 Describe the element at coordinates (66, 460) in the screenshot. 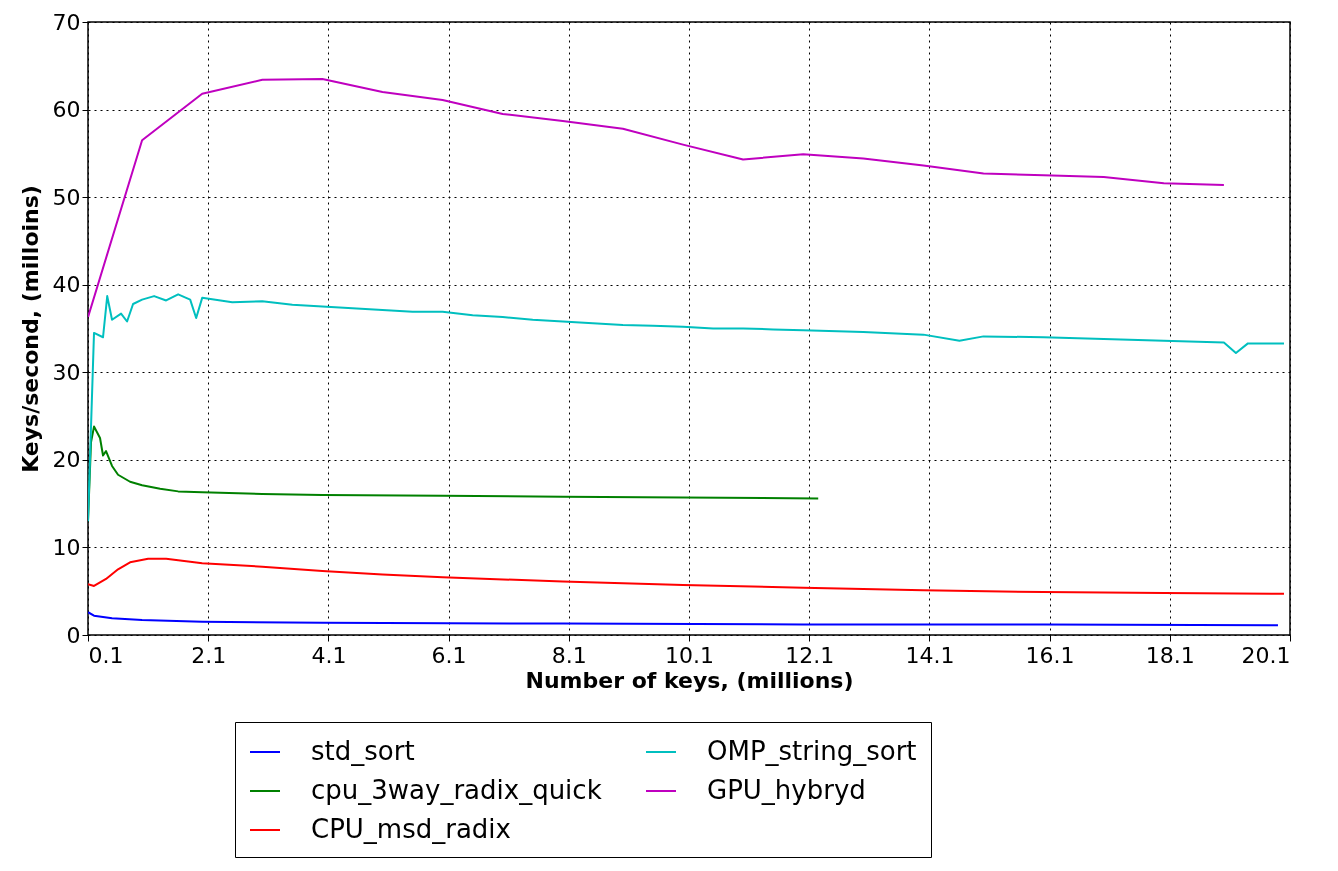

I see `y-tick-label: 20` at that location.